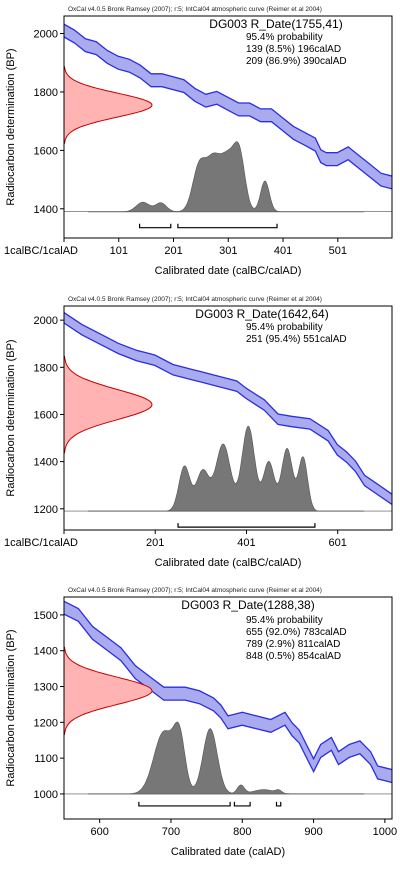 The image size is (400, 873). What do you see at coordinates (228, 852) in the screenshot?
I see `x-axis-title: Calibrated date (calAD)` at bounding box center [228, 852].